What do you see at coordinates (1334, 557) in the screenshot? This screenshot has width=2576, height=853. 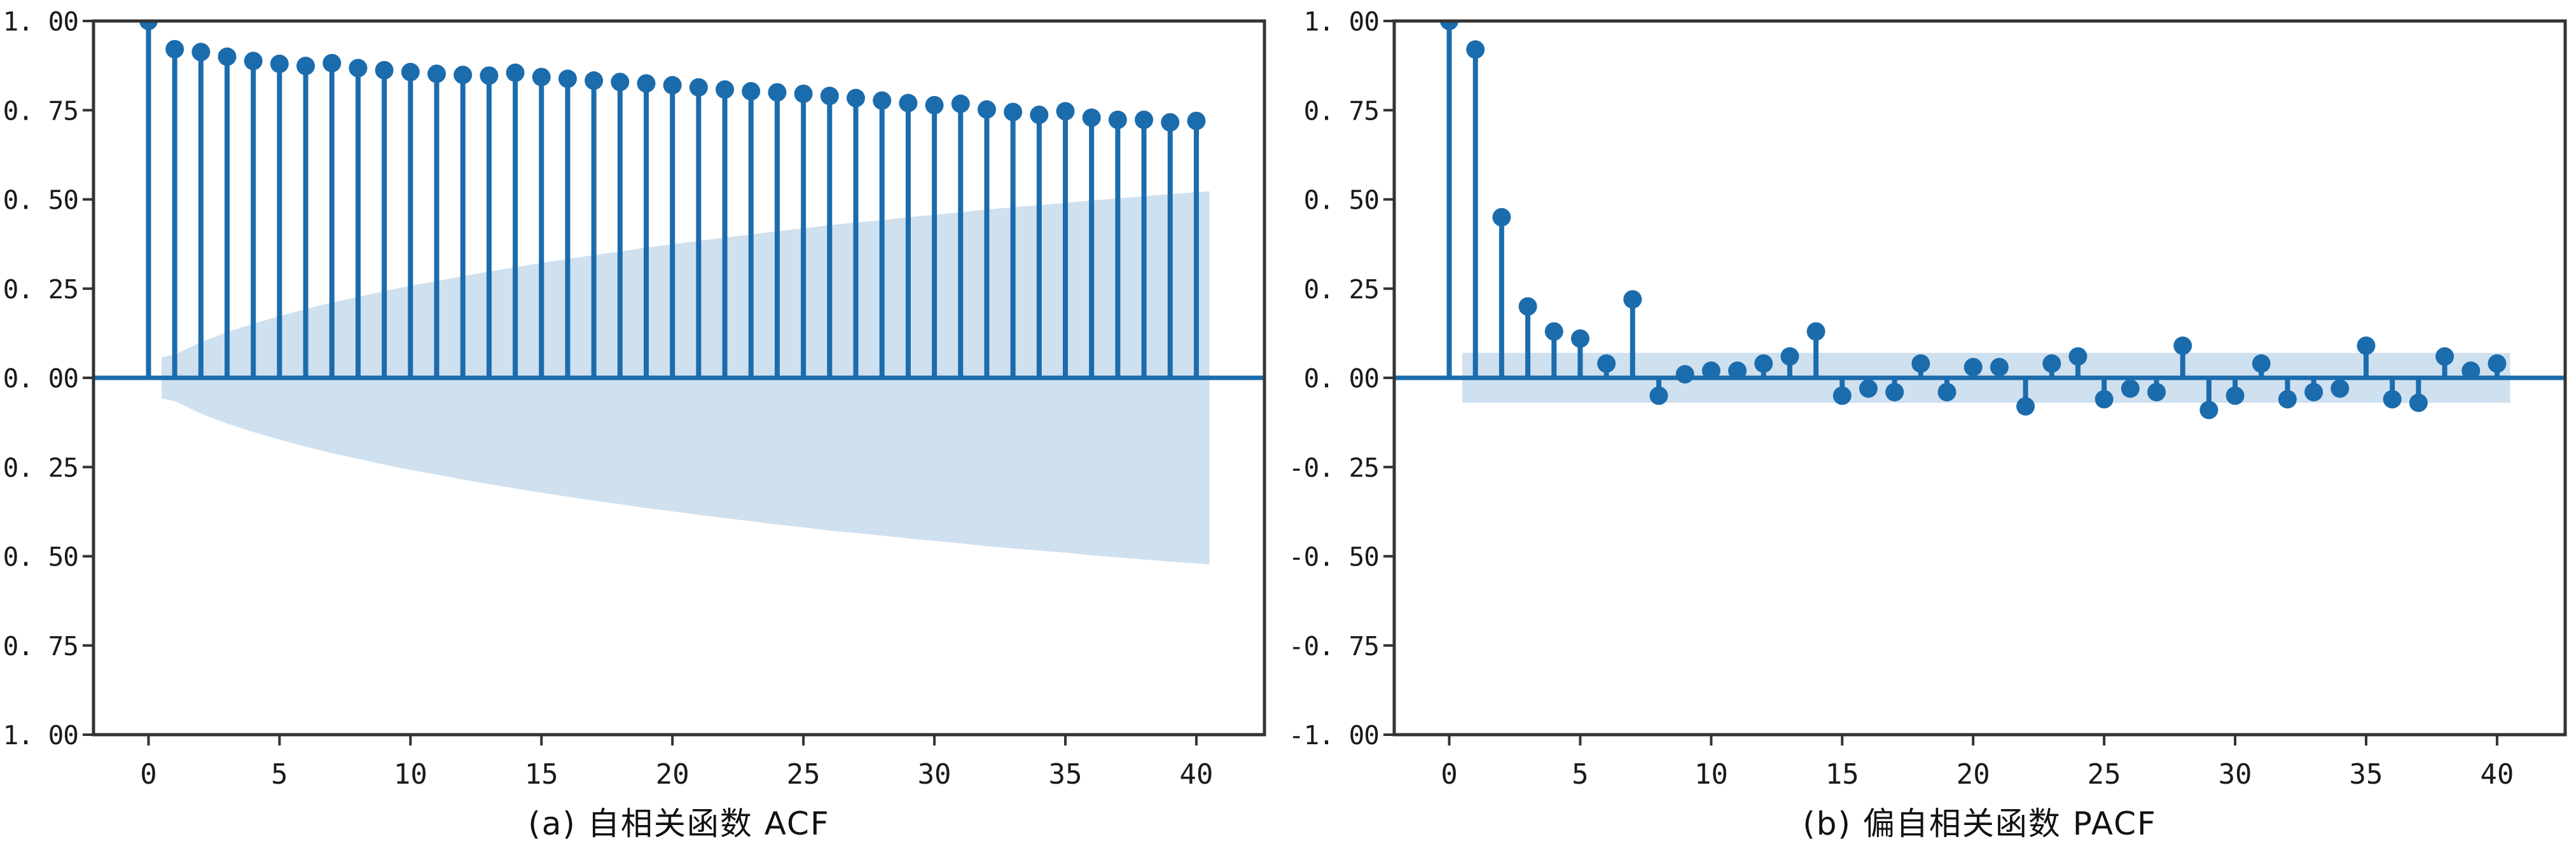 I see `y-tick-label: -0. 50` at bounding box center [1334, 557].